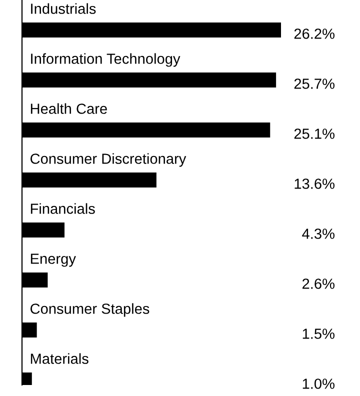  What do you see at coordinates (105, 60) in the screenshot?
I see `y-tick-label: Information Technology` at bounding box center [105, 60].